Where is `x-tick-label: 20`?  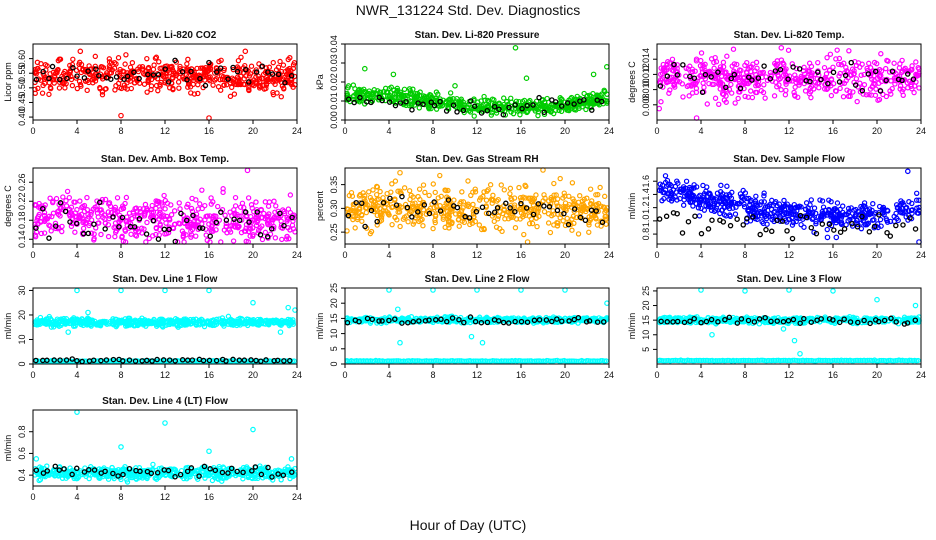
x-tick-label: 20 is located at coordinates (253, 255).